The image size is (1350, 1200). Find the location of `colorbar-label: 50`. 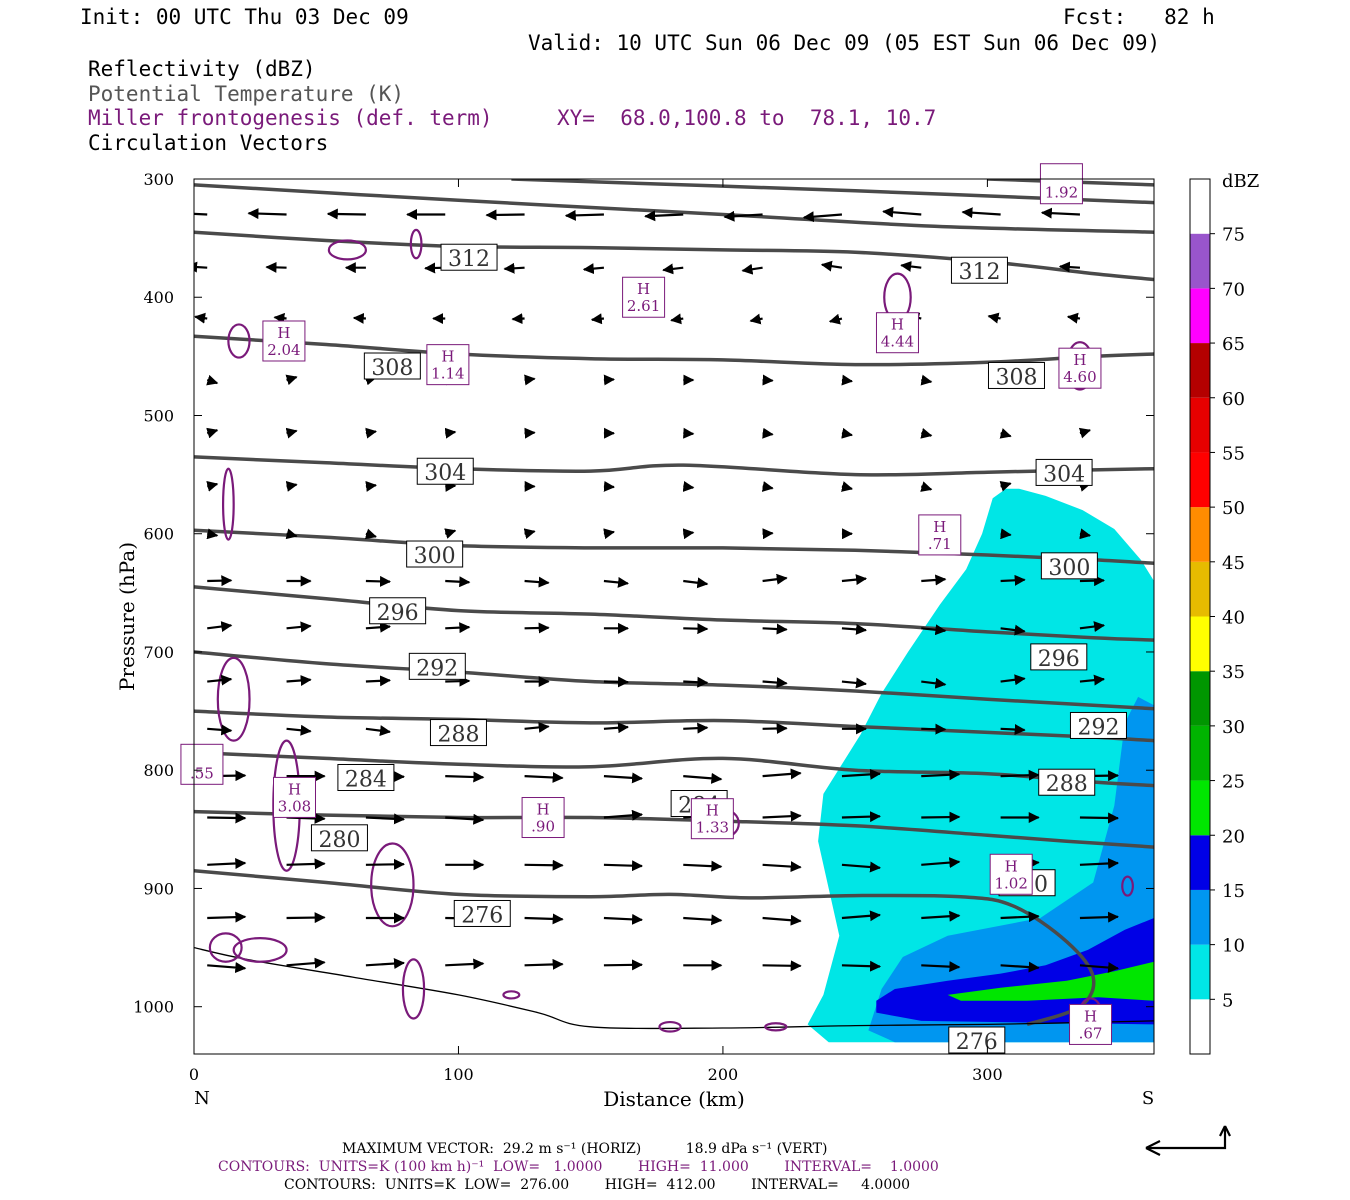

colorbar-label: 50 is located at coordinates (1233, 508).